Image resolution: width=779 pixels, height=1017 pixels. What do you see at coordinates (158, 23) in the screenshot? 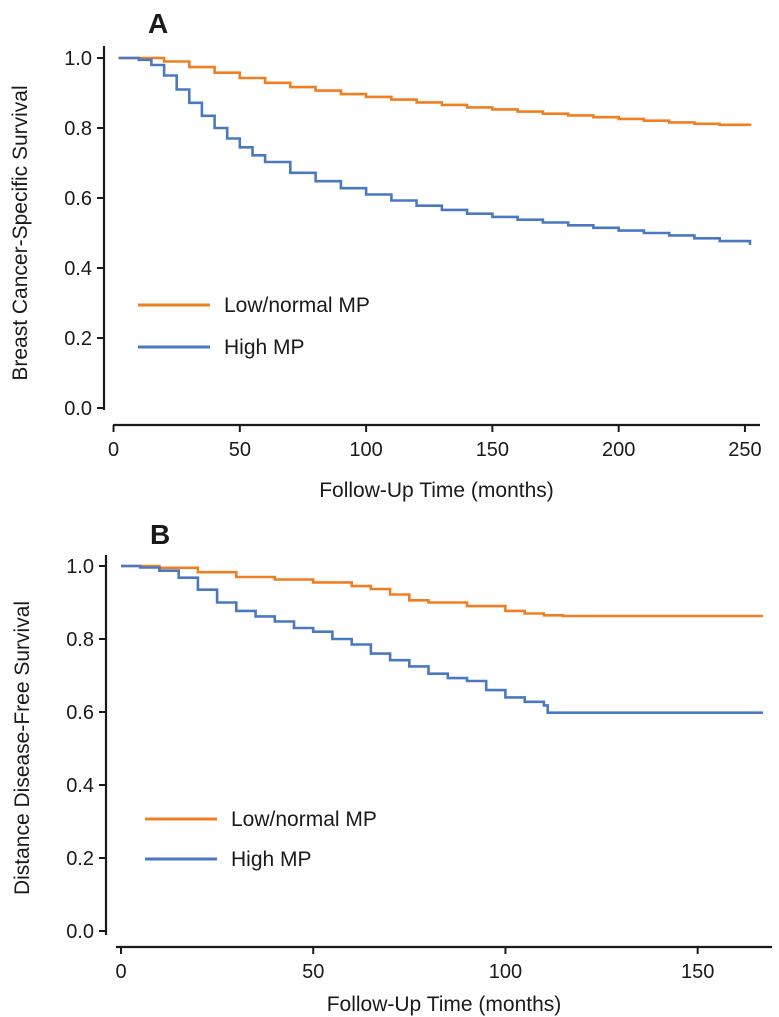
I see `panel-label: A` at bounding box center [158, 23].